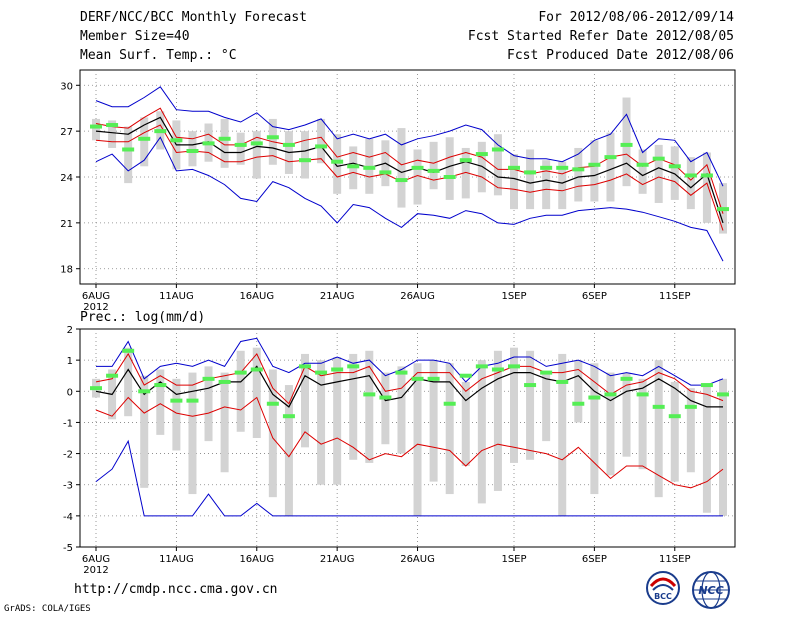  Describe the element at coordinates (66, 270) in the screenshot. I see `y-tick-label: 18` at that location.